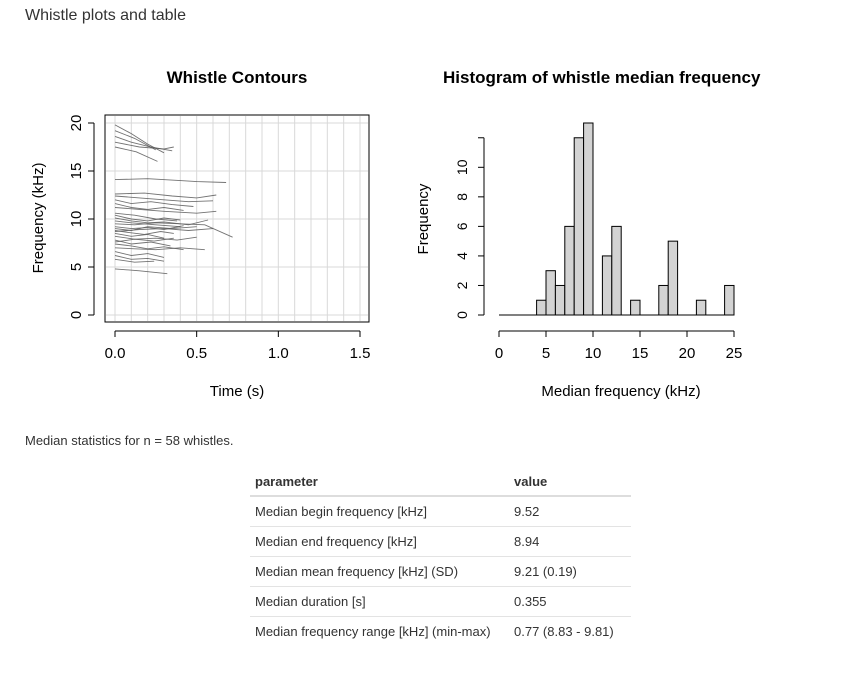  I want to click on x-tick-label: 0, so click(499, 353).